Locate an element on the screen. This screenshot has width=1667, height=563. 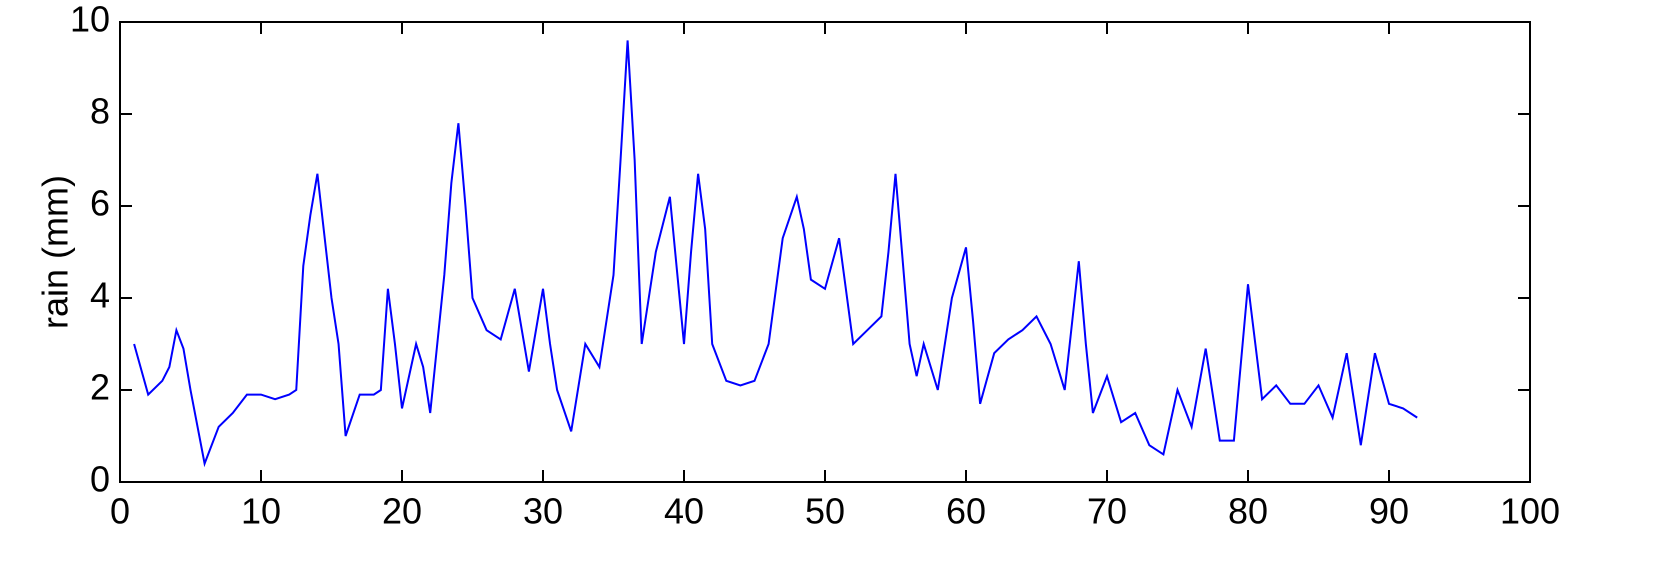
y-axis-label: rain (mm) is located at coordinates (55, 252).